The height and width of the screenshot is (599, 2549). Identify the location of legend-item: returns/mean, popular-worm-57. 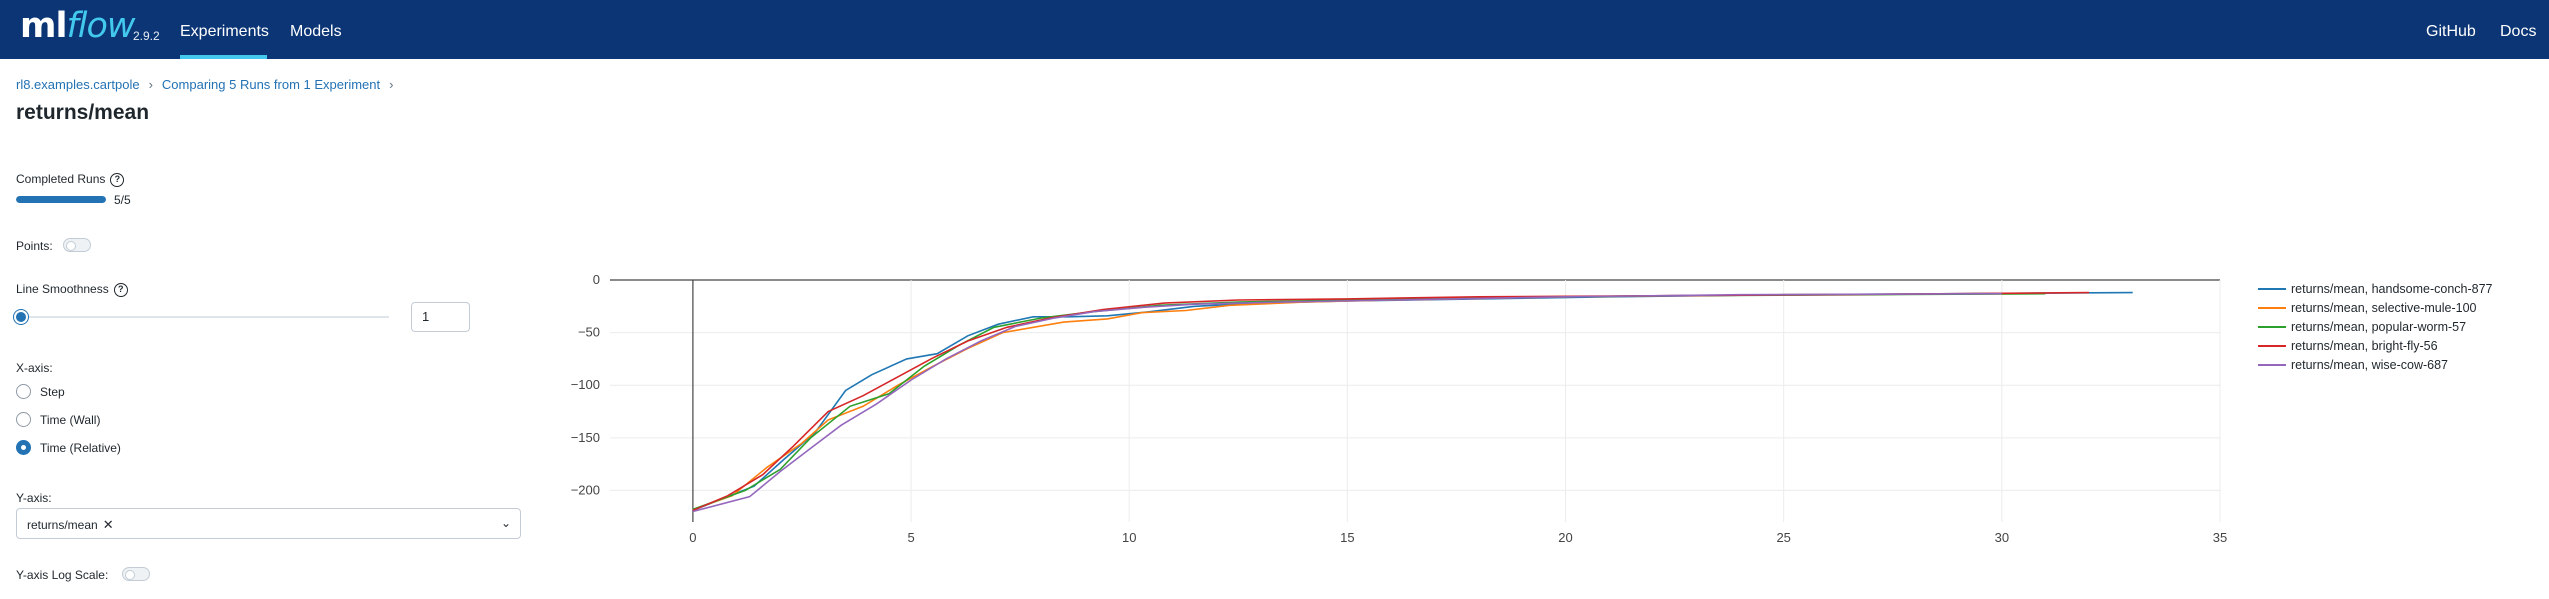
(2375, 327).